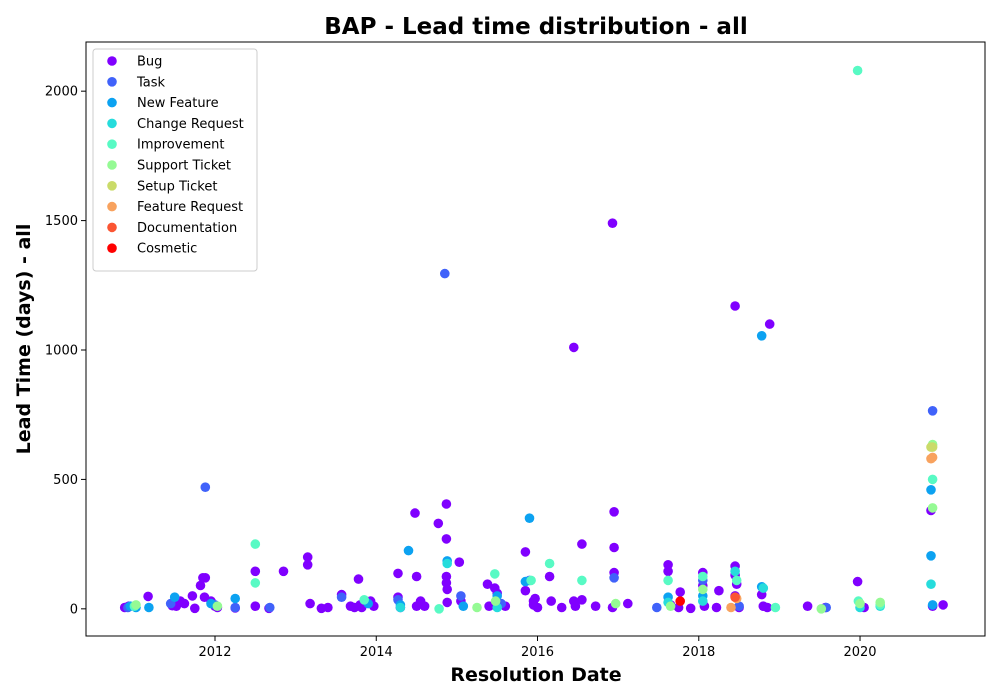 This screenshot has height=700, width=1000. What do you see at coordinates (178, 103) in the screenshot?
I see `legend-label: New Feature` at bounding box center [178, 103].